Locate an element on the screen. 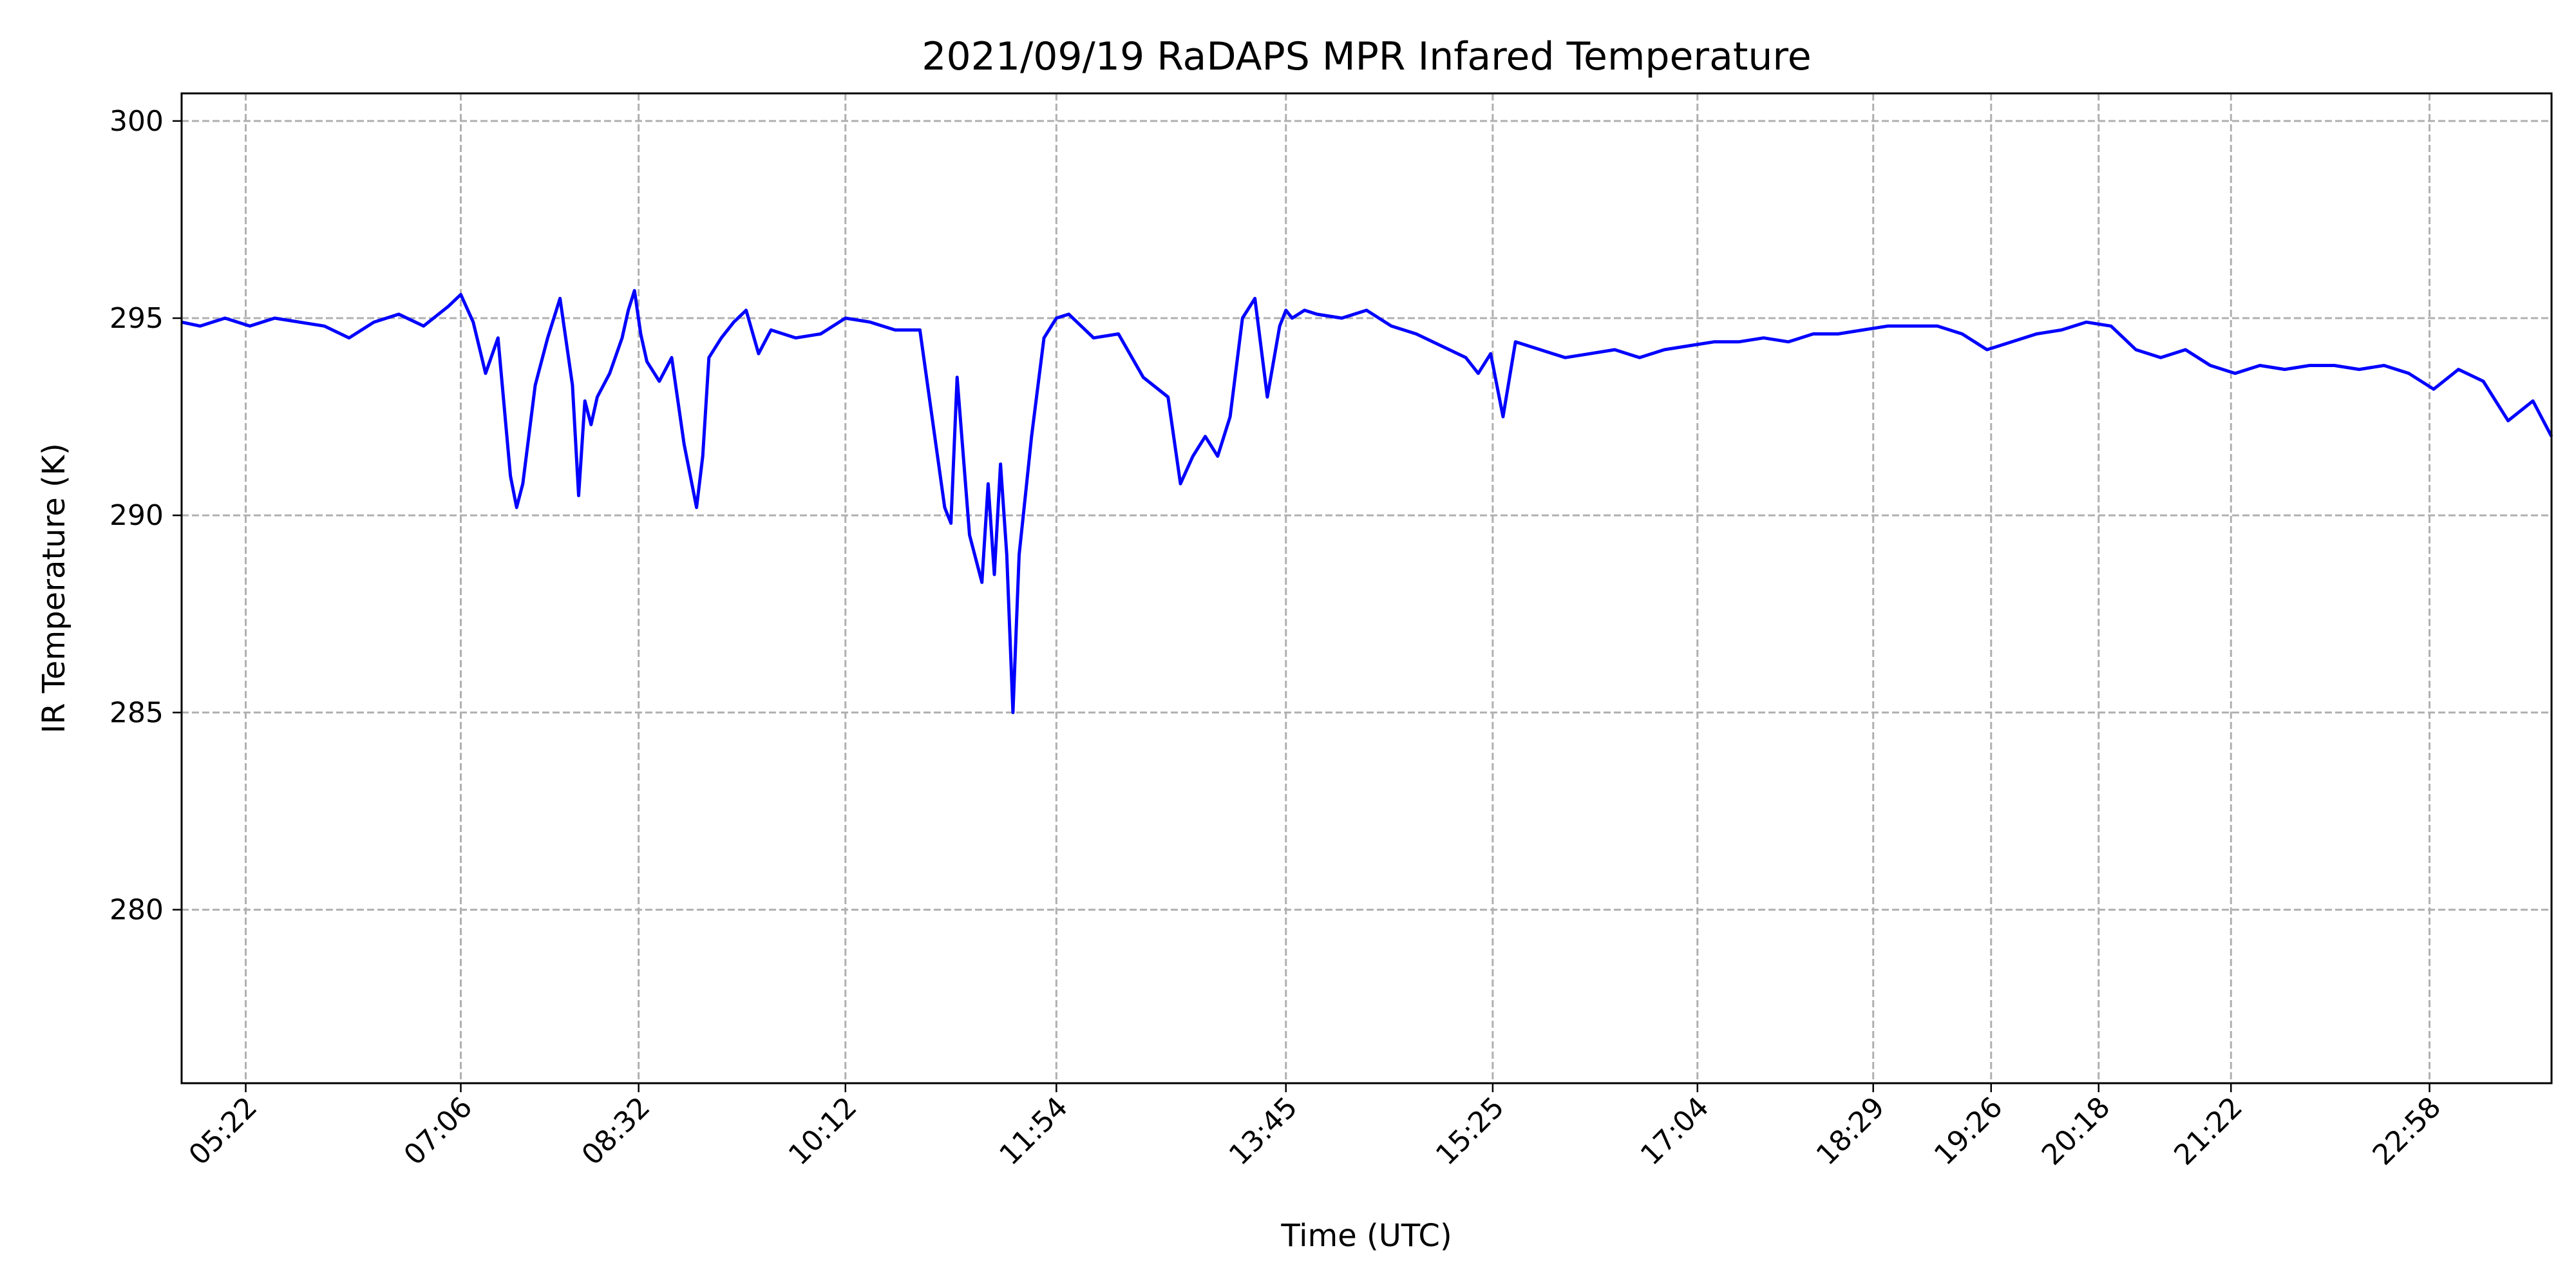 This screenshot has height=1288, width=2576. y-tick-label: 280 is located at coordinates (136, 910).